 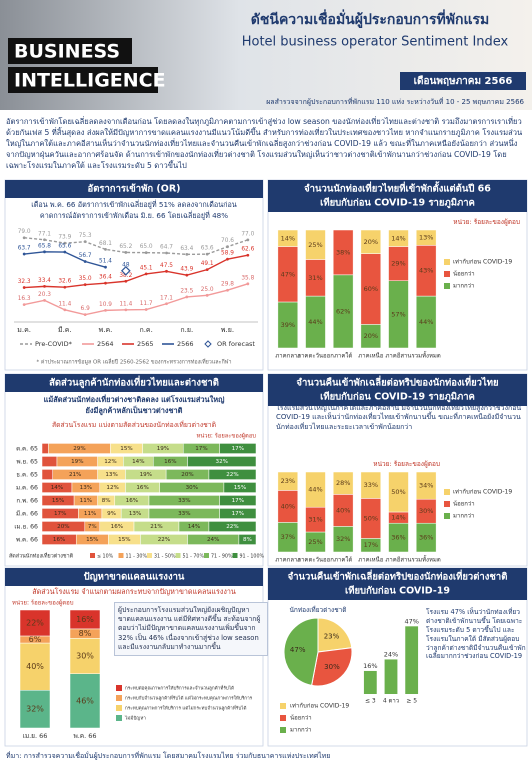 What do you see at coordinates (391, 701) in the screenshot?
I see `x-tick-label: 4 ดาว` at bounding box center [391, 701].